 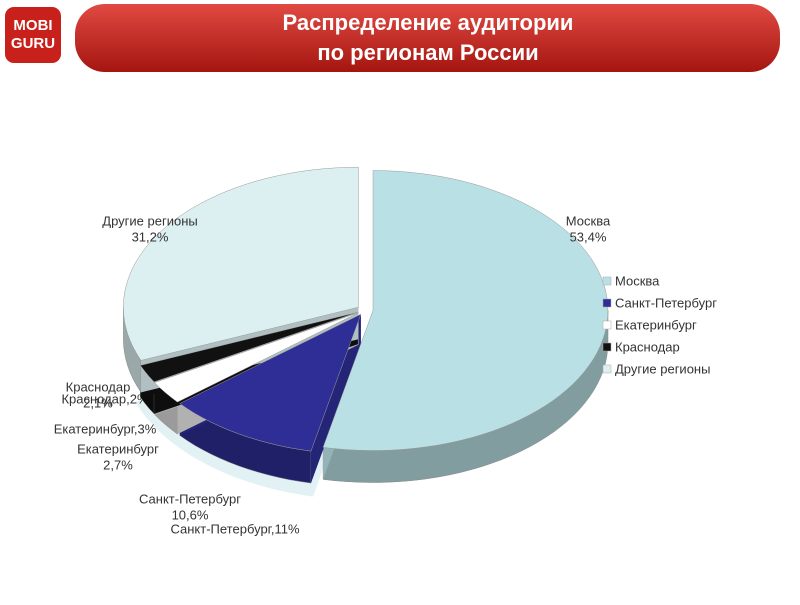 What do you see at coordinates (427, 38) in the screenshot?
I see `title-banner` at bounding box center [427, 38].